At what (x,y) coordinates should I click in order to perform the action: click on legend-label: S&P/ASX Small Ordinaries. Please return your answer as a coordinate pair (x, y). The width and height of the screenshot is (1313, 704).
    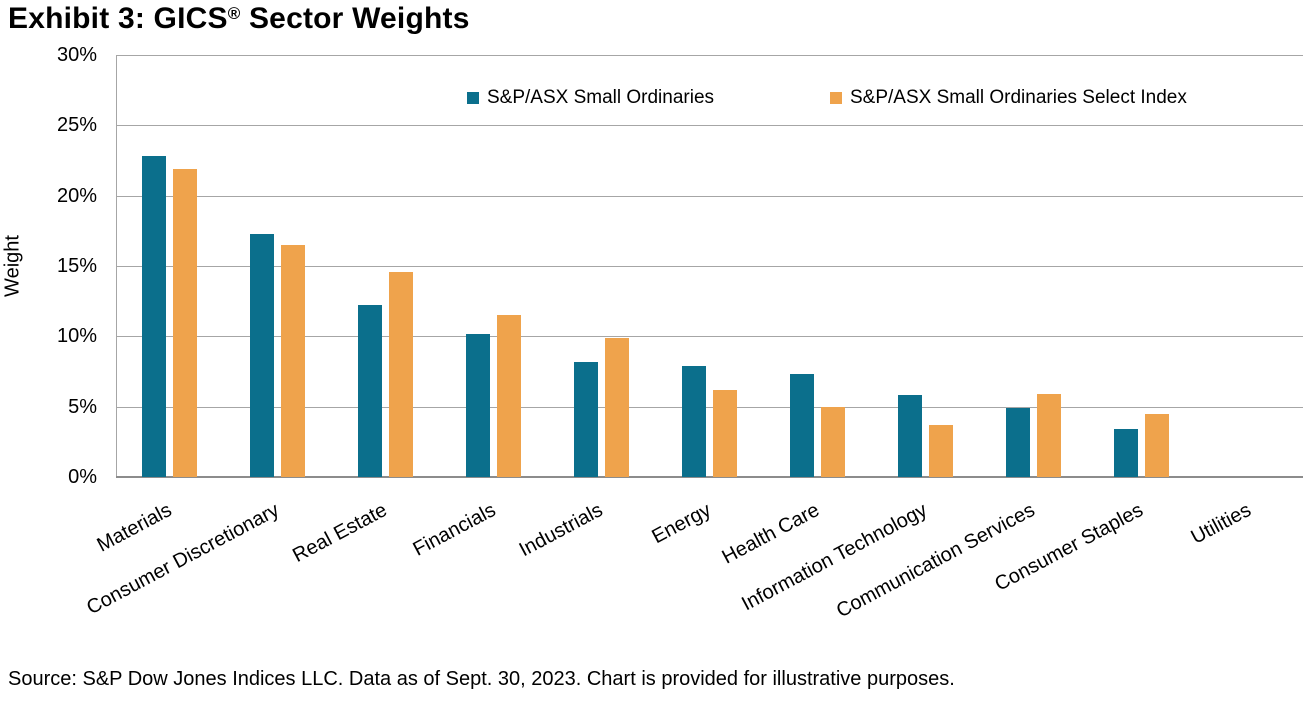
    Looking at the image, I should click on (601, 97).